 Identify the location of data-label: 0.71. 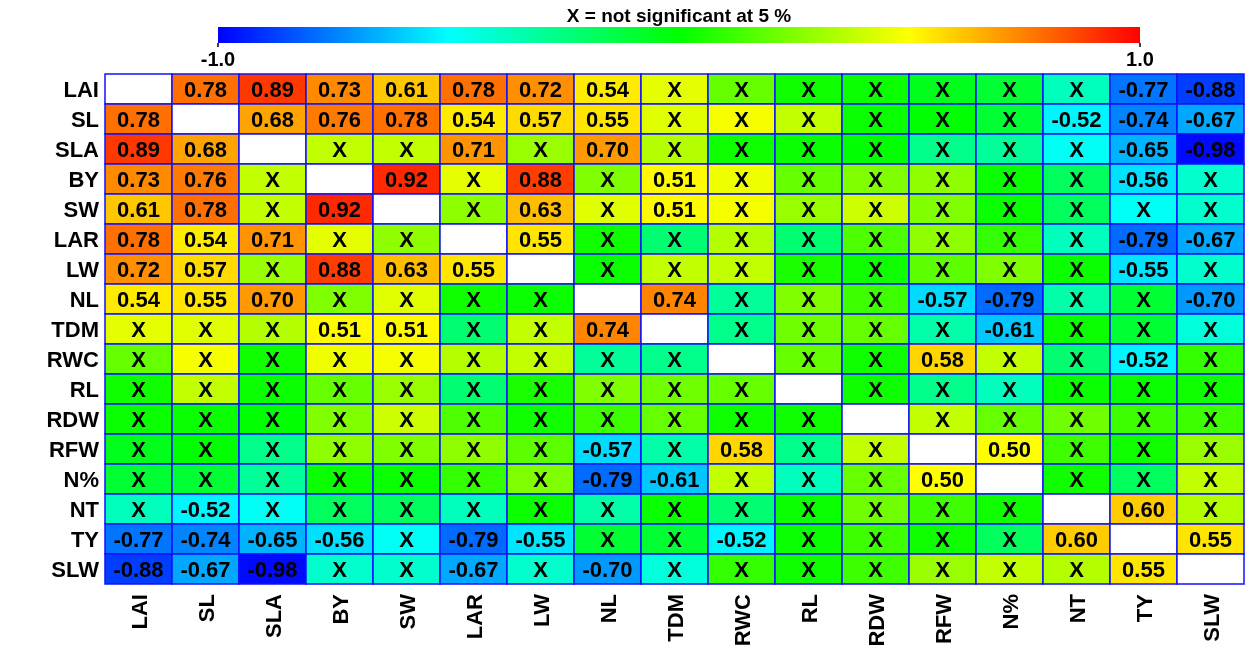
(473, 149).